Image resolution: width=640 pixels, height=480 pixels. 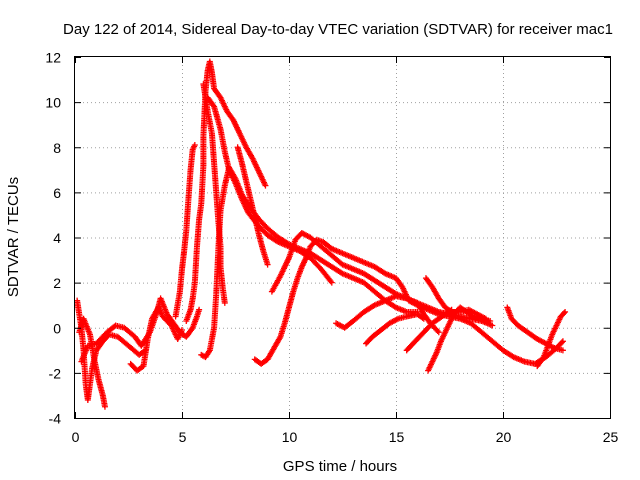 I want to click on y-tick-label: 8, so click(x=57, y=148).